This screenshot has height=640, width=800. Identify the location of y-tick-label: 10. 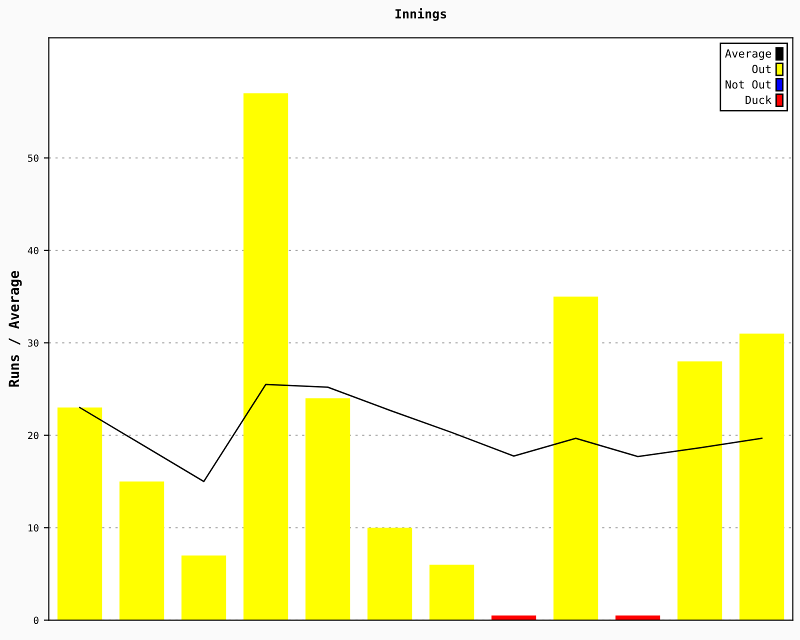
(33, 528).